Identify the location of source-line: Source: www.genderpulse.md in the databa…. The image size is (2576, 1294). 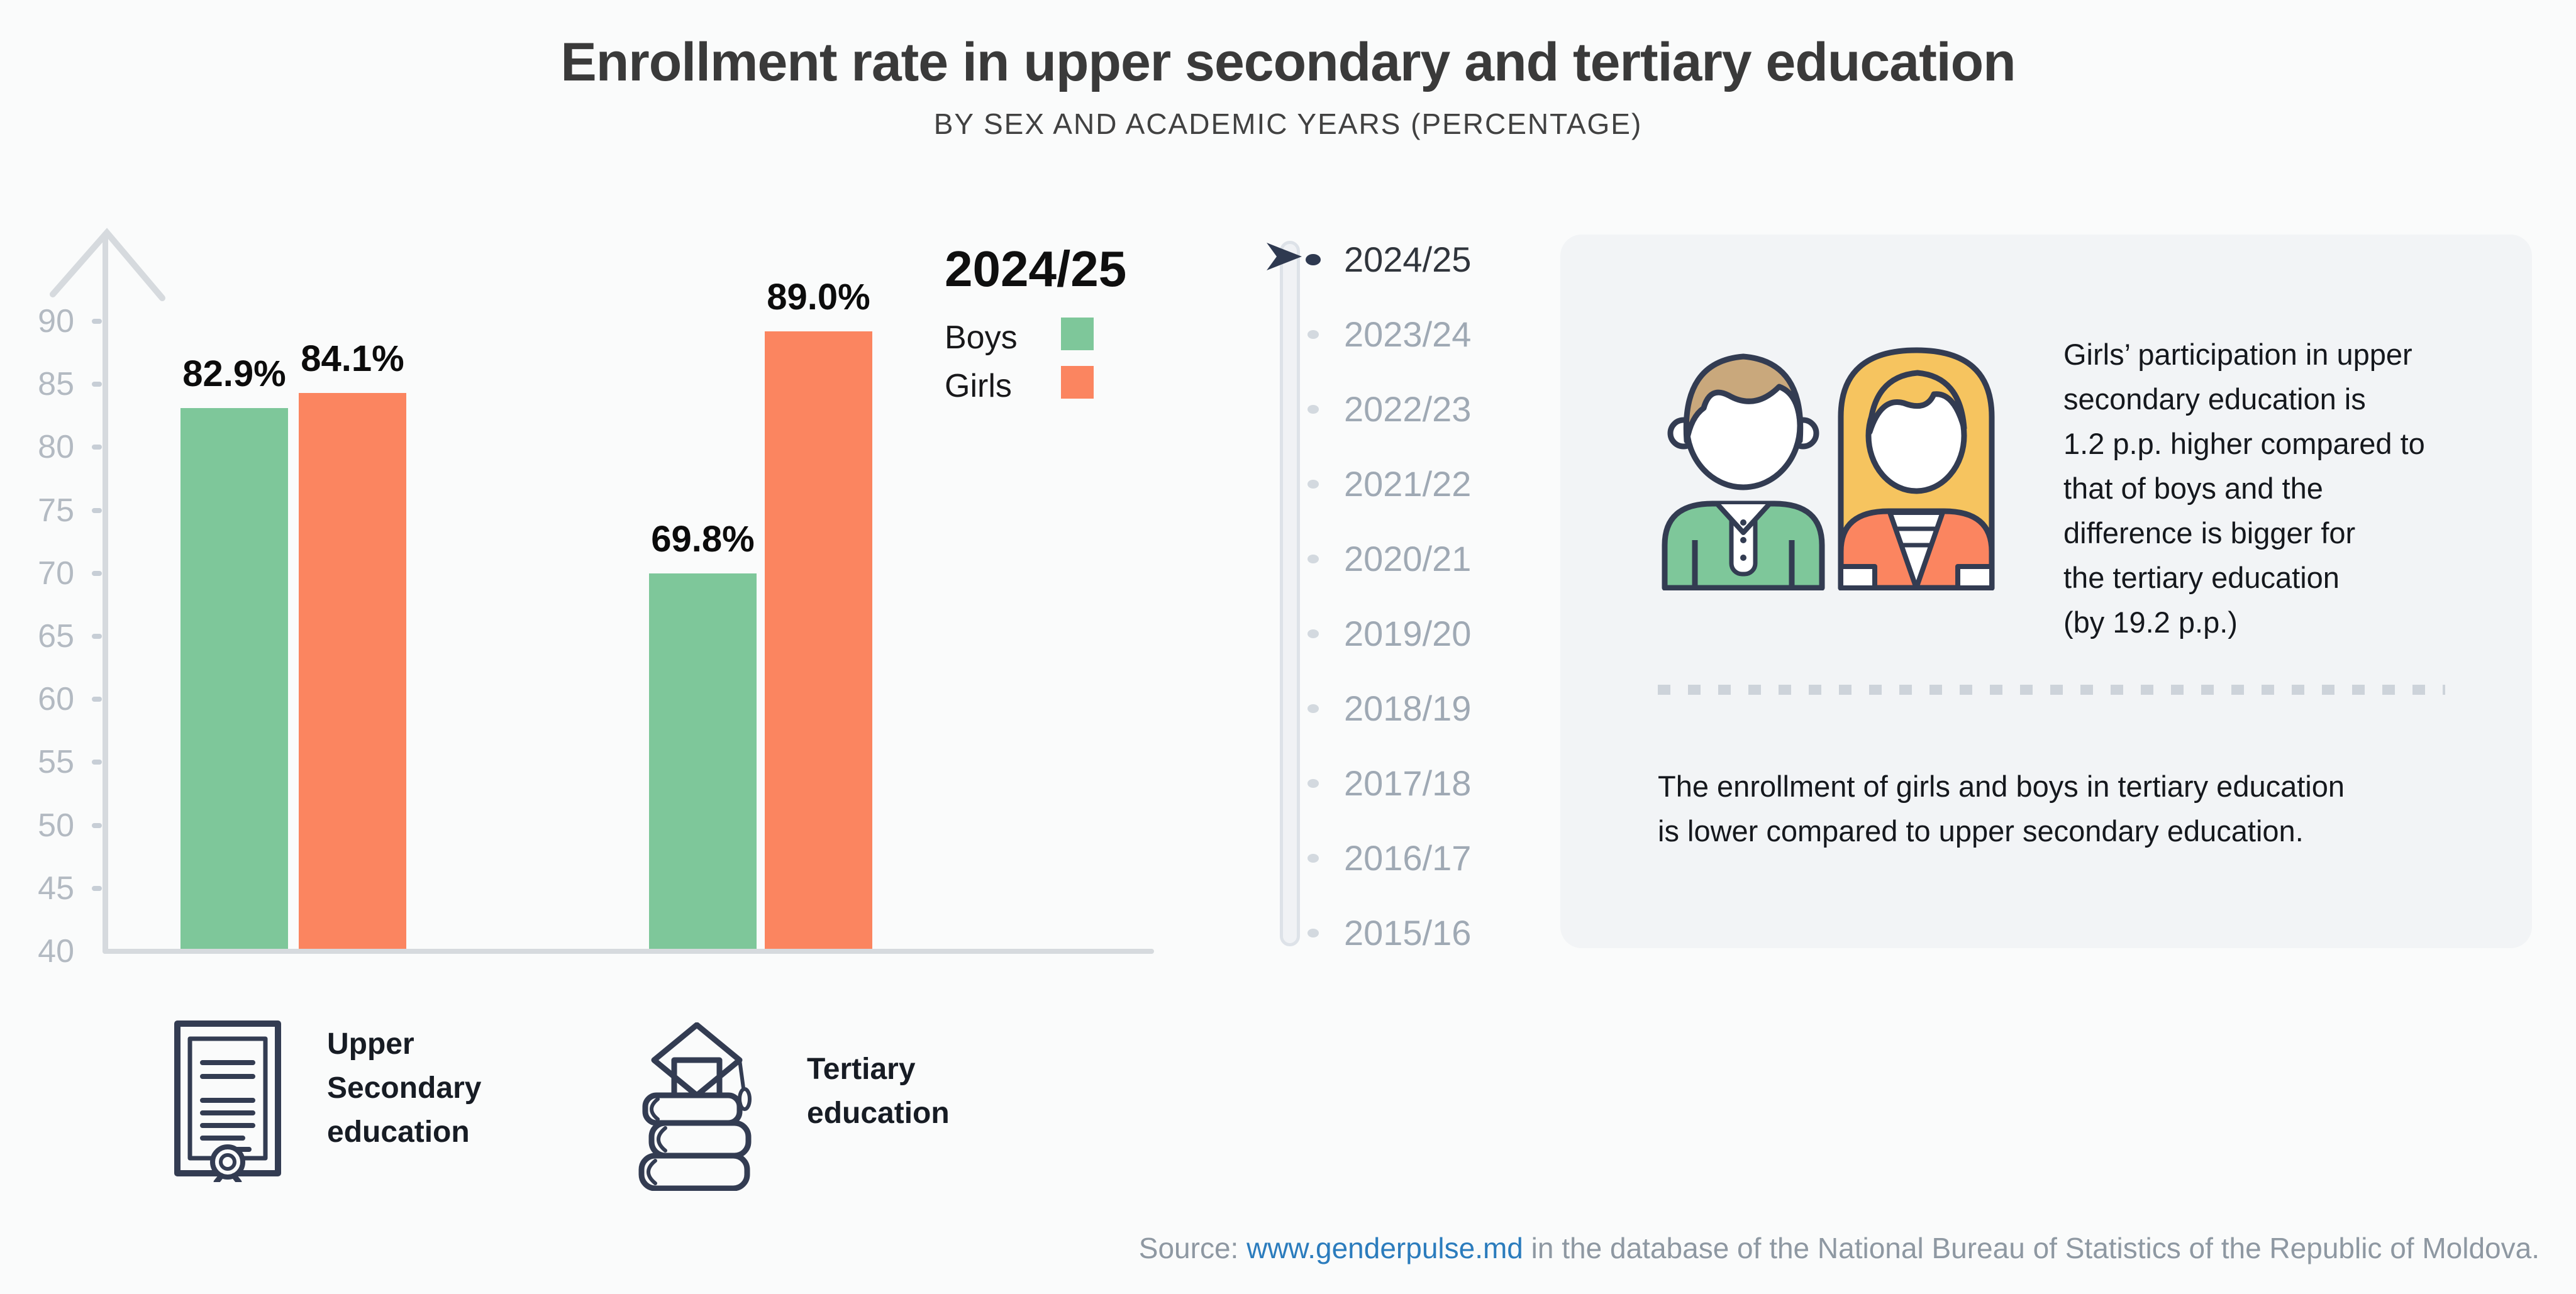
(1839, 1248).